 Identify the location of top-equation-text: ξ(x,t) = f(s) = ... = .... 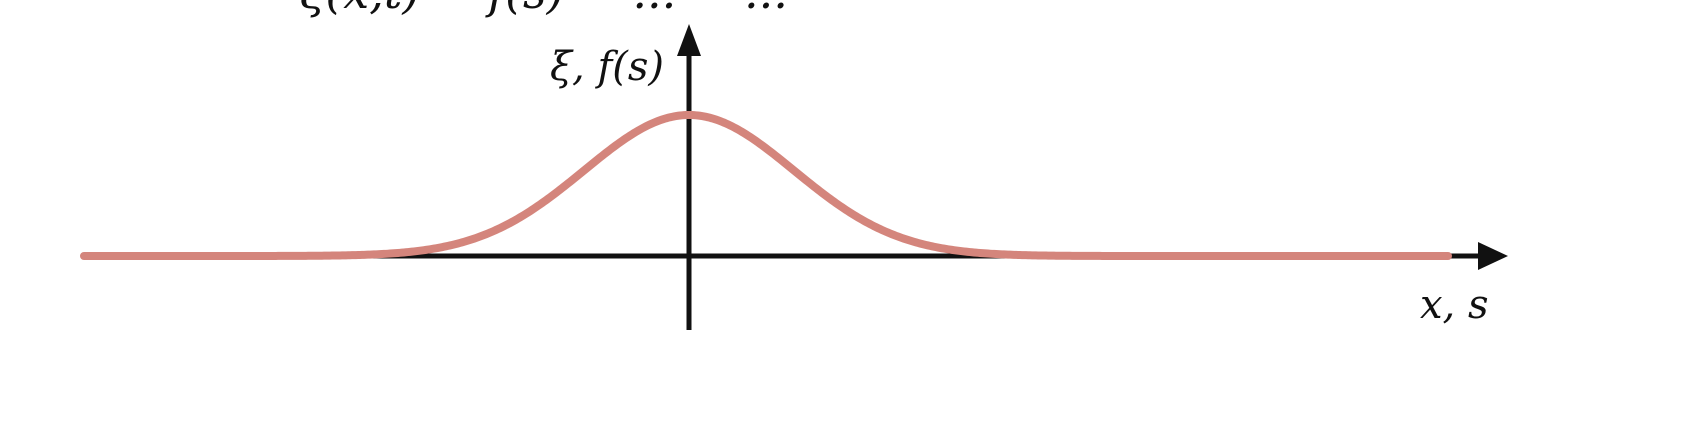
(544, 9).